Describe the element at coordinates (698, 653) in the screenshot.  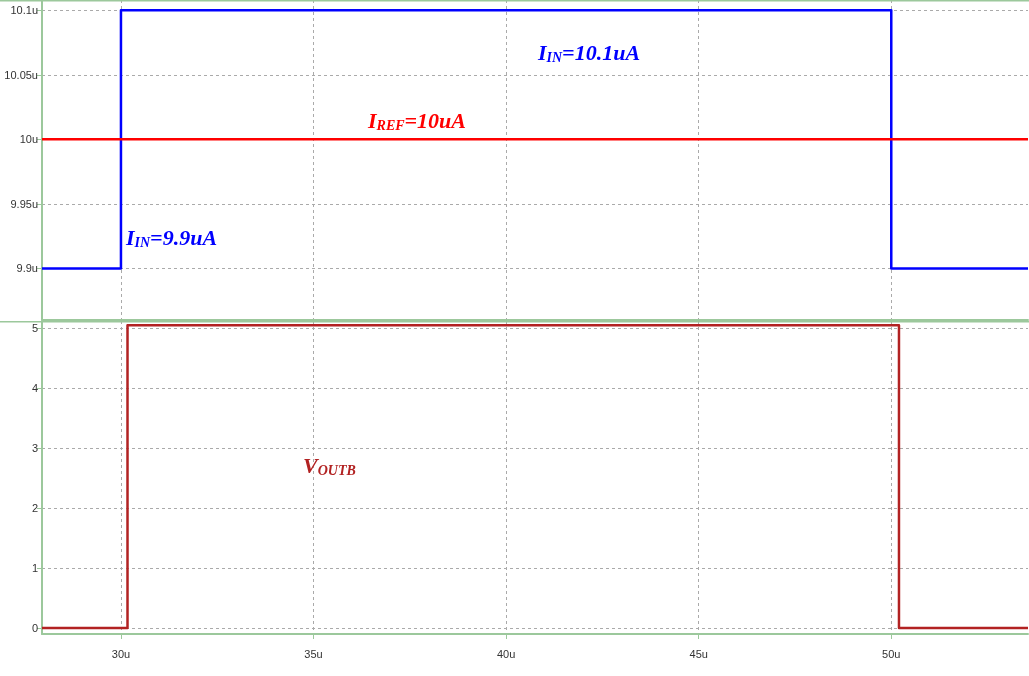
I see `x-tick-label: 45u` at that location.